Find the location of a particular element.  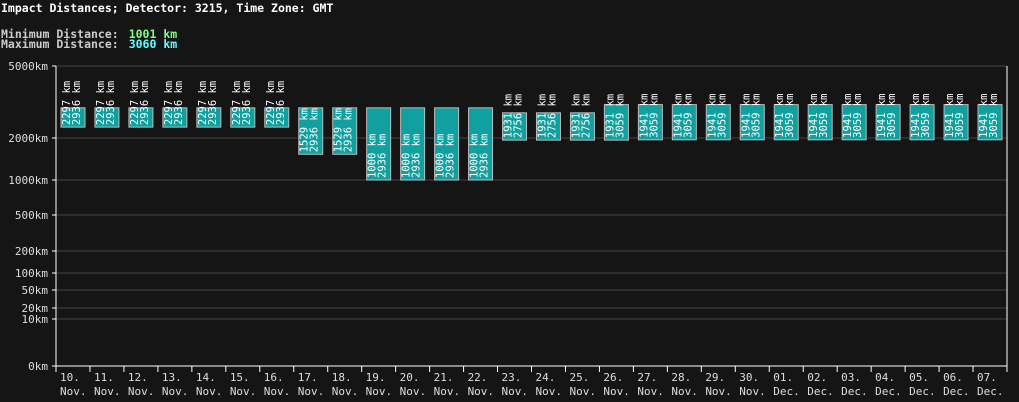

min-label: Minimum Distance: is located at coordinates (60, 34).